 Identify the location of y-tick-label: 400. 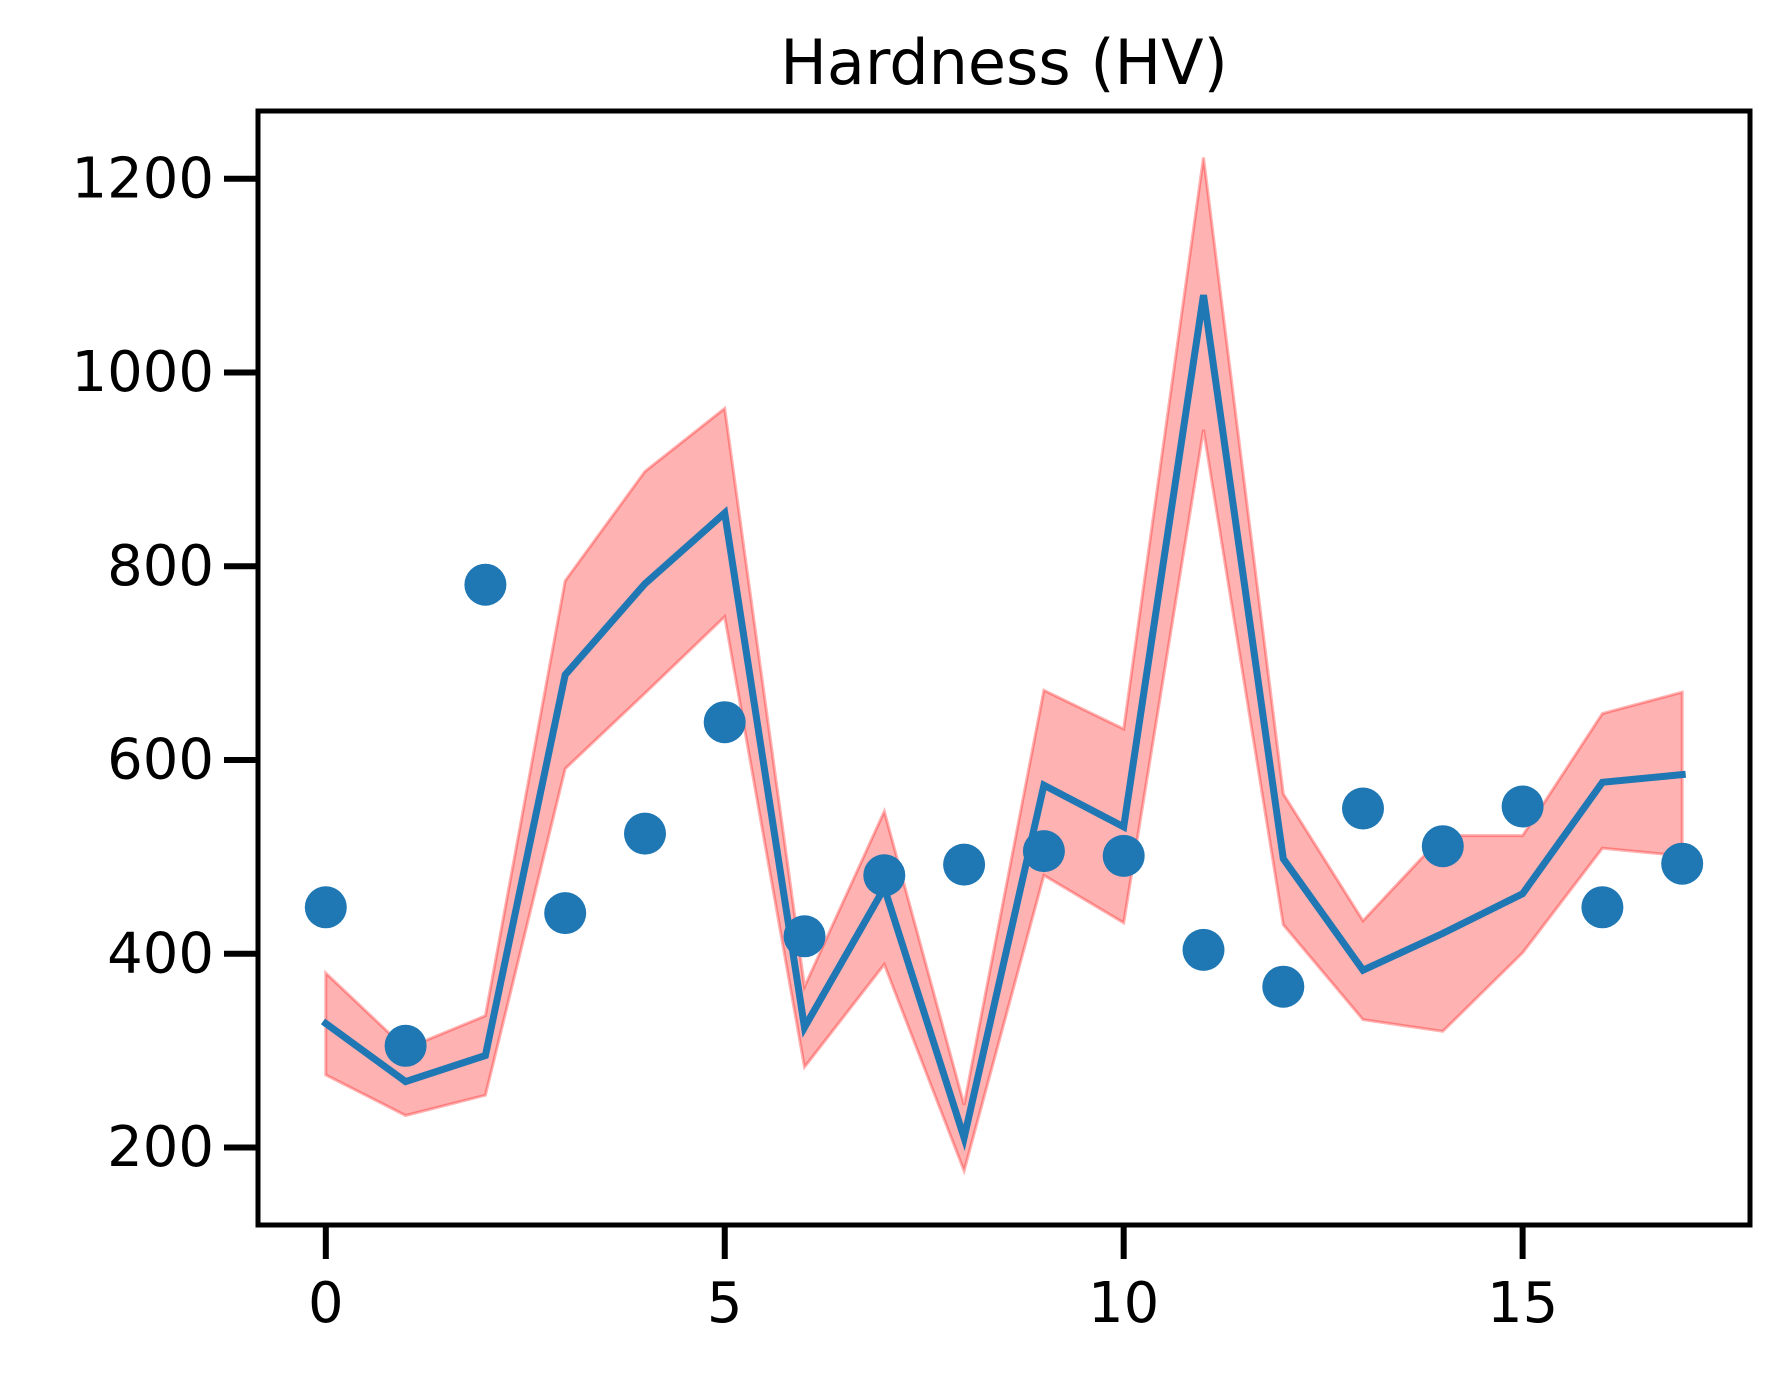
(160, 953).